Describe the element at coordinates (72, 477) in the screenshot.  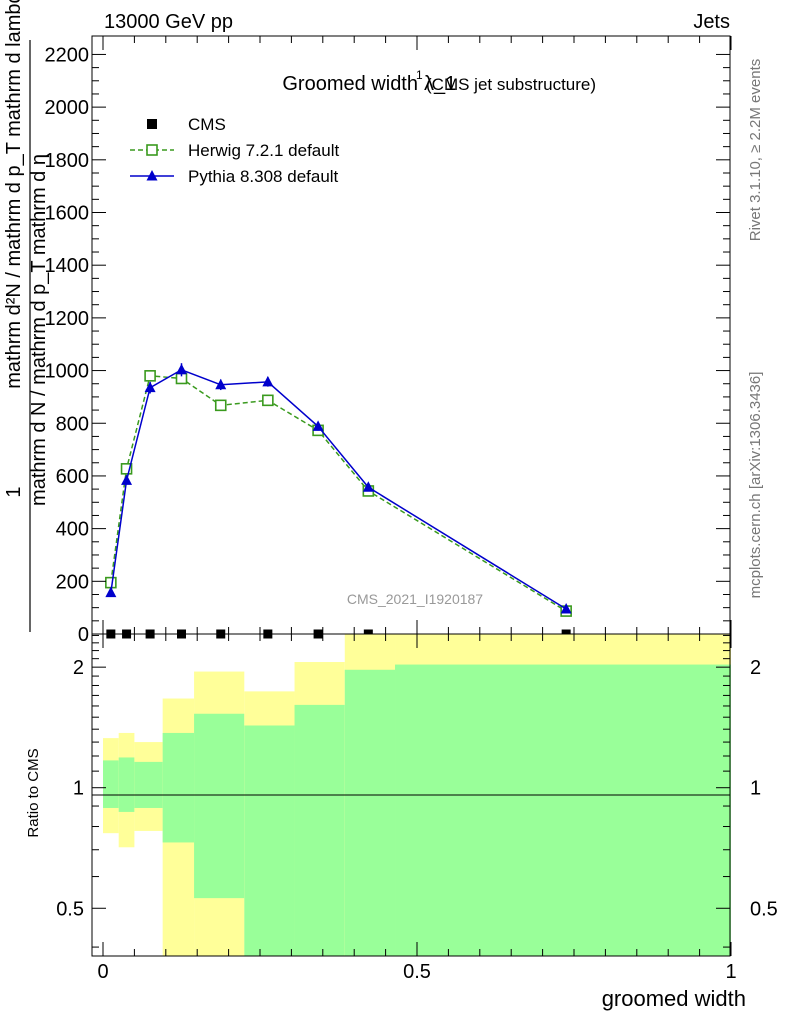
I see `y-tick-label: 600` at that location.